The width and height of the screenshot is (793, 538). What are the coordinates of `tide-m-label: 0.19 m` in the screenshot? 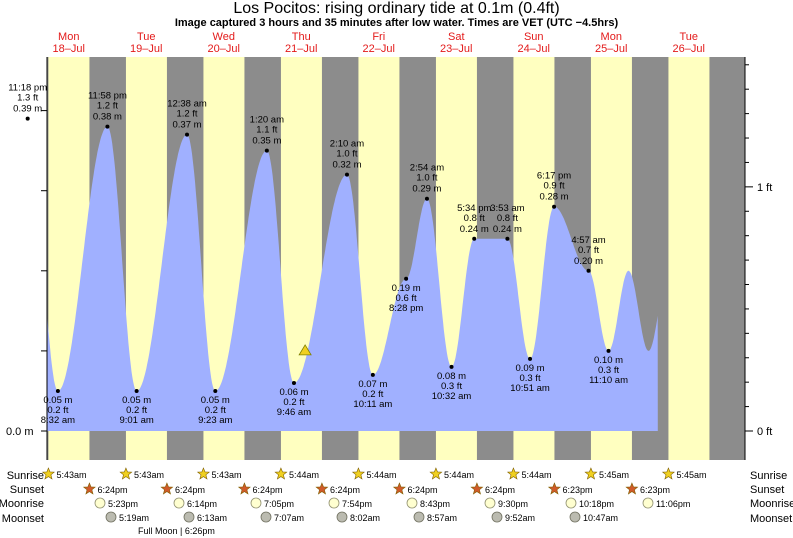 It's located at (406, 288).